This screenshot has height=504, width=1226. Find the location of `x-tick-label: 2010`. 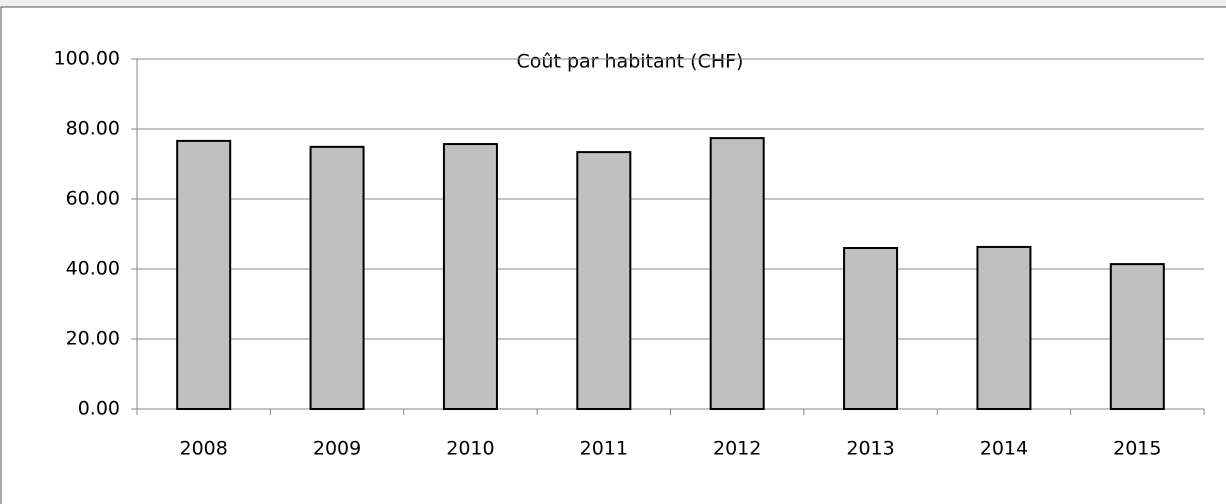

x-tick-label: 2010 is located at coordinates (470, 449).